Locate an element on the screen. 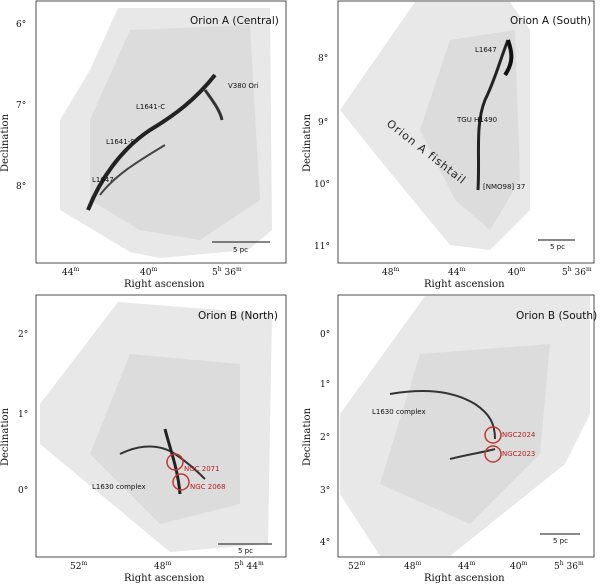 Image resolution: width=600 pixels, height=588 pixels. label-ngc2071: NGC 2071 is located at coordinates (202, 469).